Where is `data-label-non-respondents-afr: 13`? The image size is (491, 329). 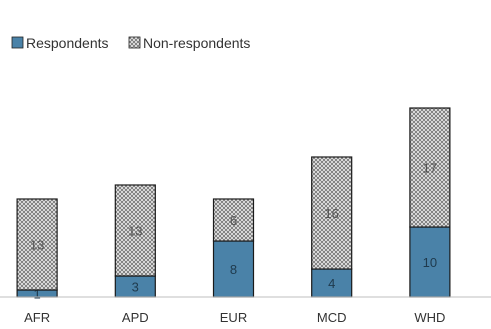 data-label-non-respondents-afr: 13 is located at coordinates (37, 245).